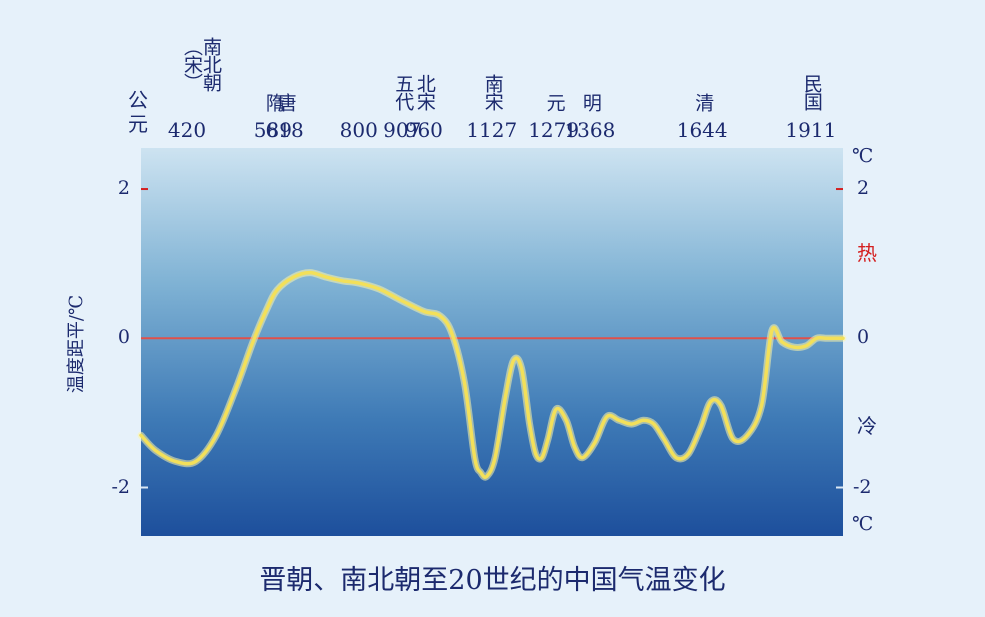  I want to click on dynasty-label-0: 南北朝（宋）, so click(201, 64).